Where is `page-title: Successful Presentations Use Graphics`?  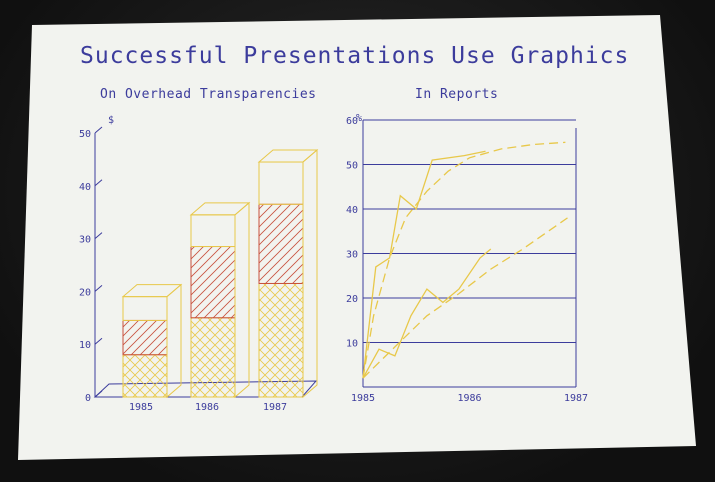 page-title: Successful Presentations Use Graphics is located at coordinates (354, 56).